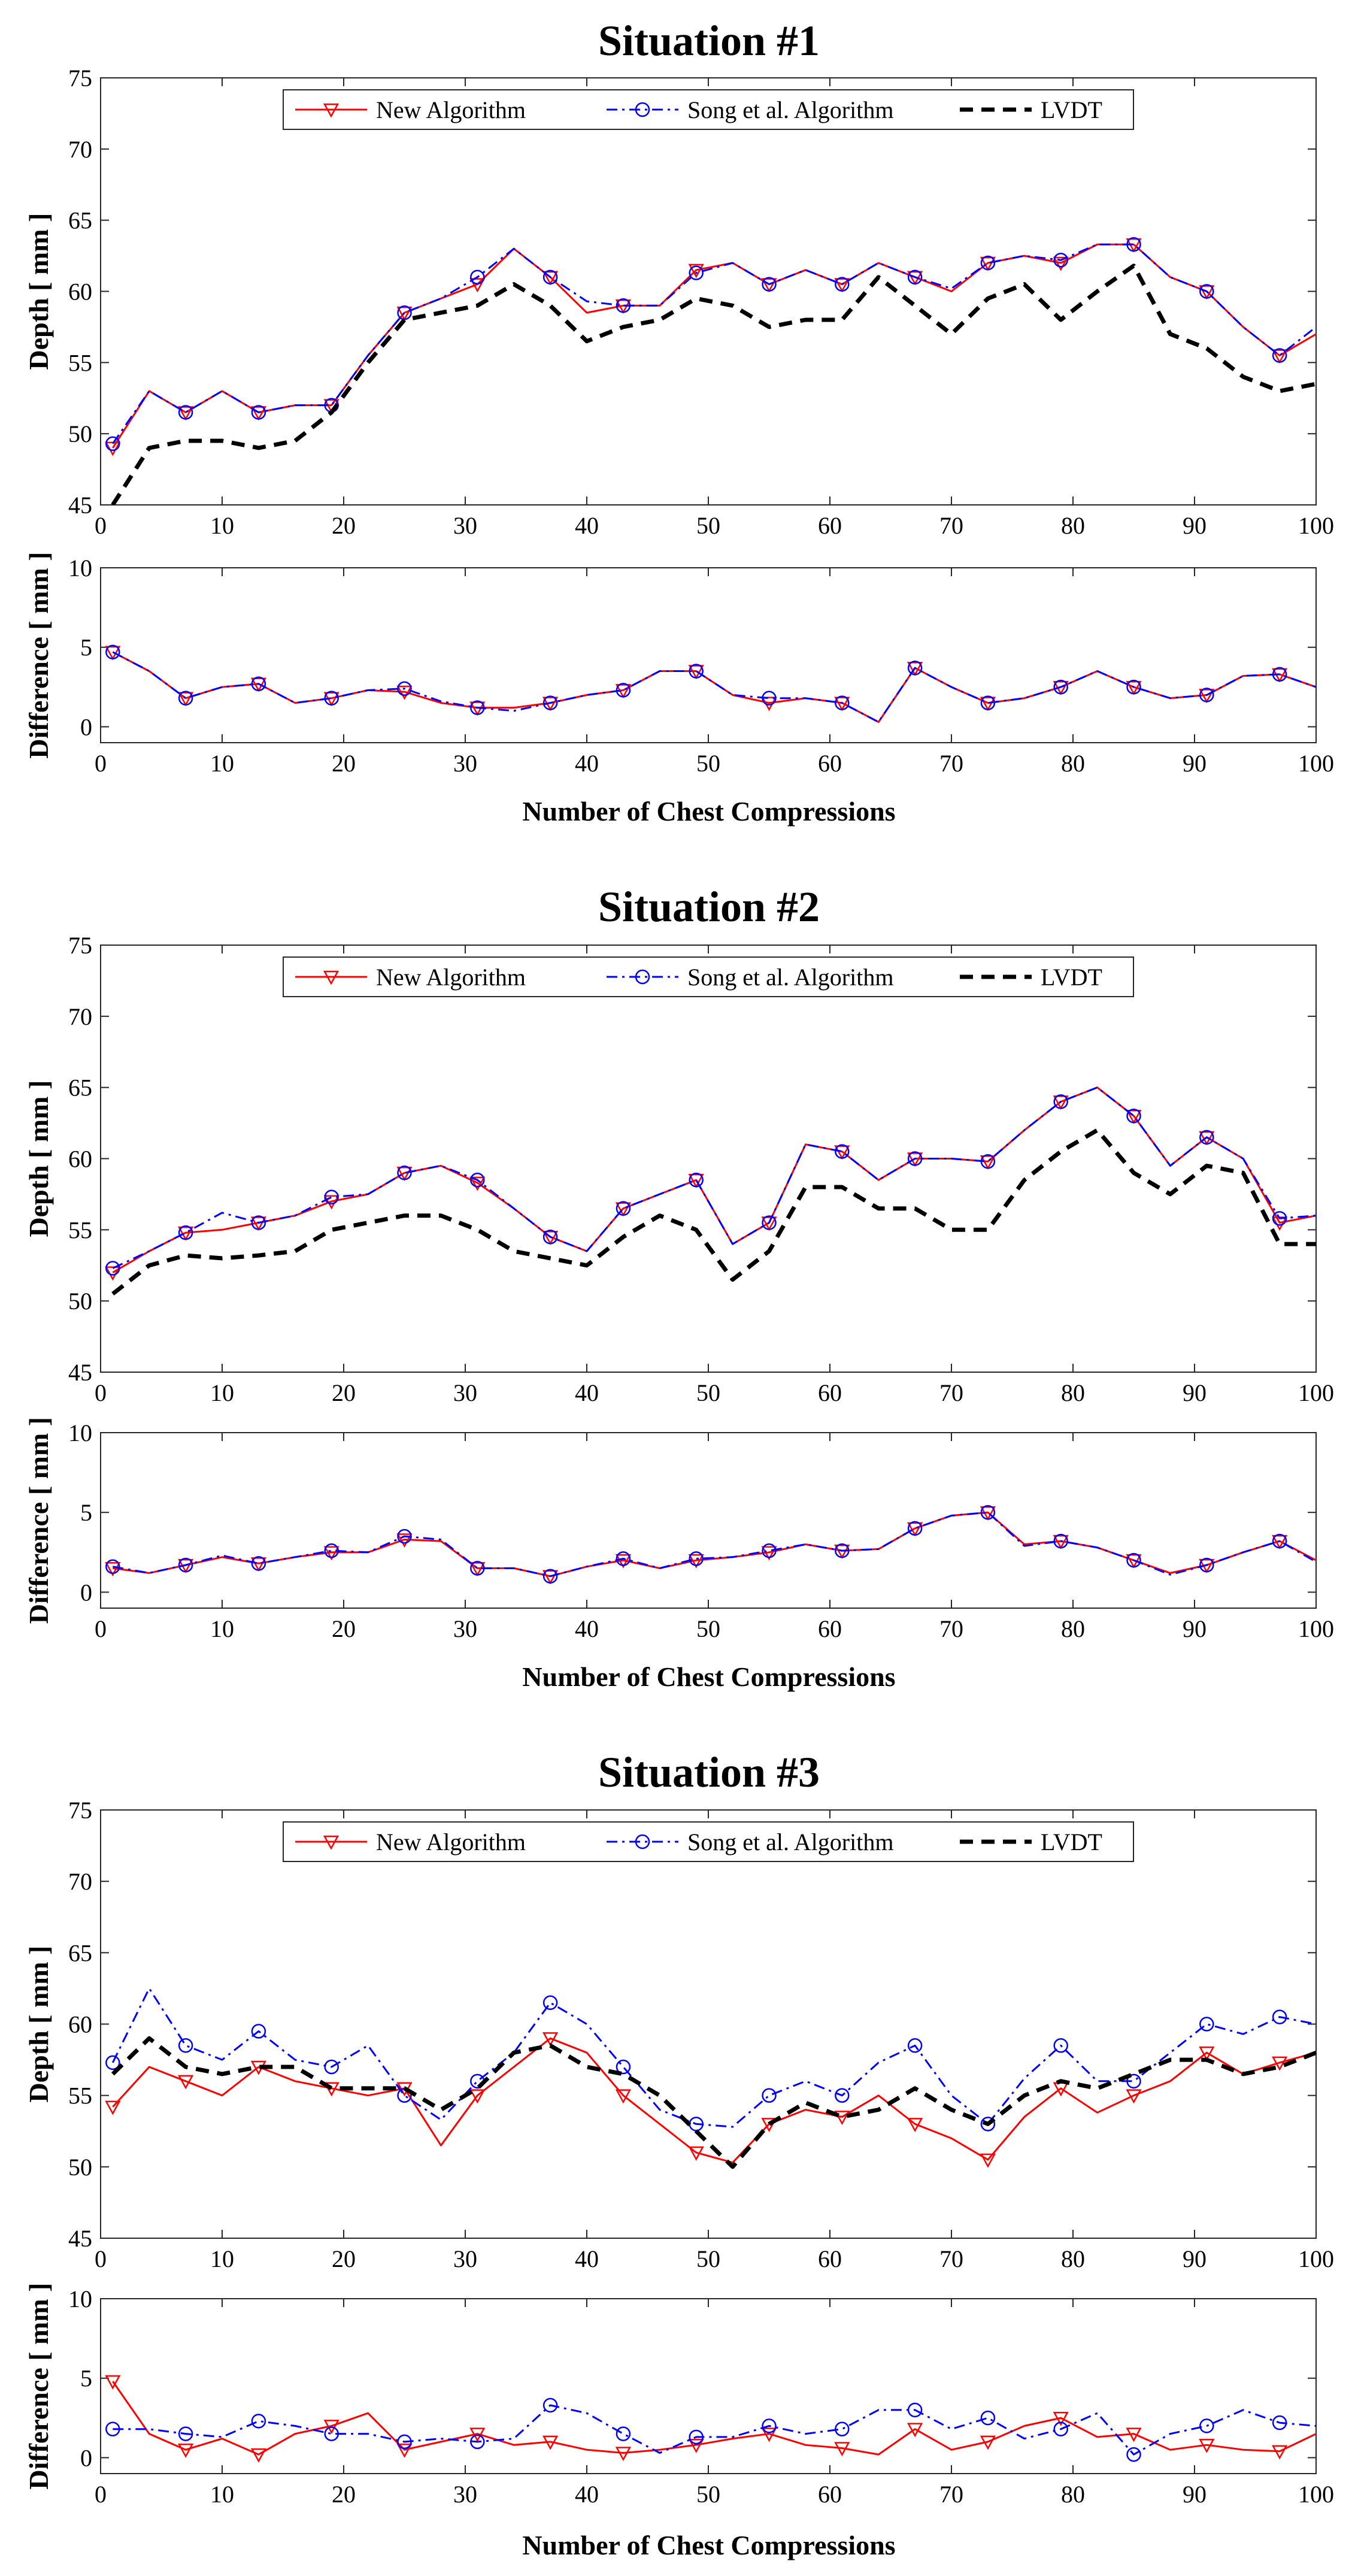  What do you see at coordinates (790, 109) in the screenshot?
I see `legend-label-song: Song et al. Algorithm` at bounding box center [790, 109].